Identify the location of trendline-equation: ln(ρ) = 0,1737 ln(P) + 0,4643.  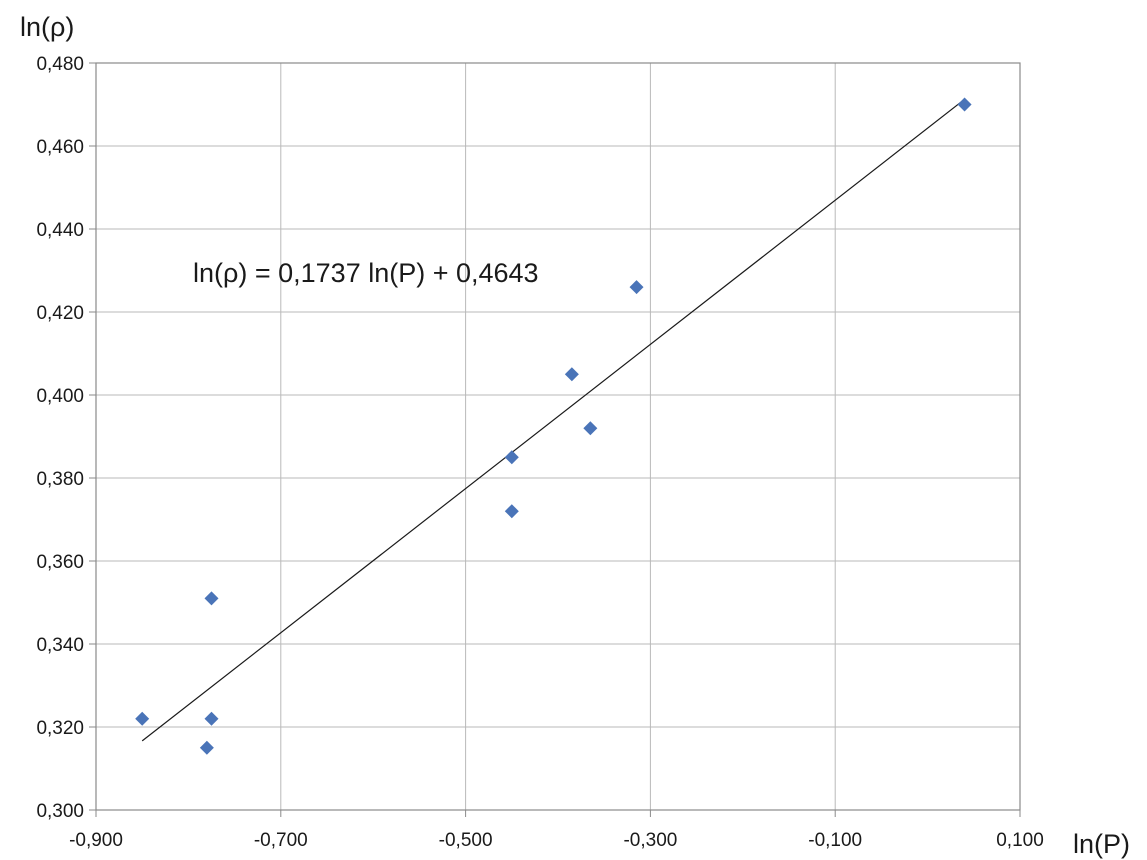
(366, 273).